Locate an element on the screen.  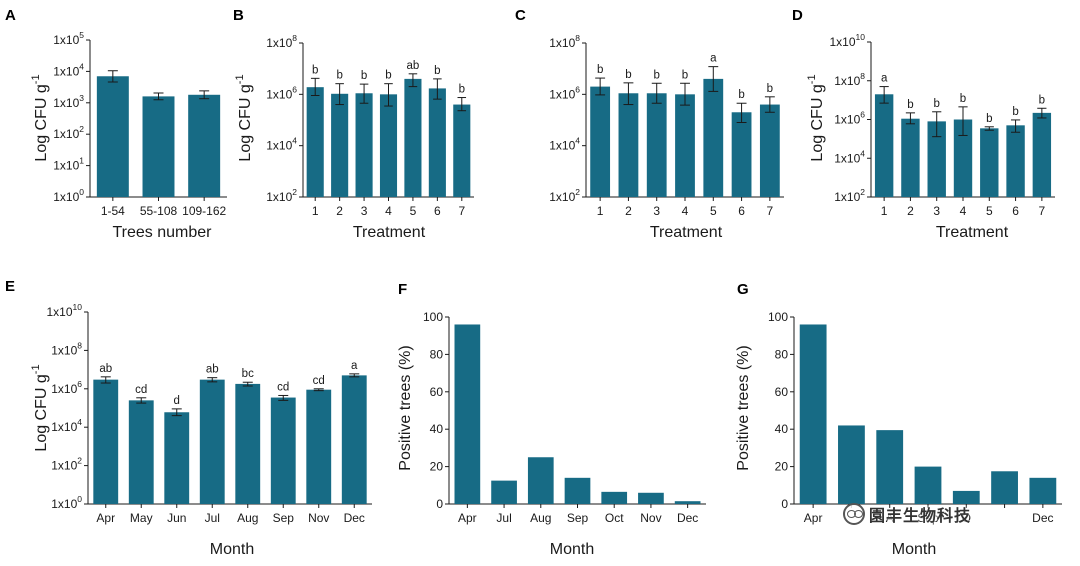
y-tick-label: 0 is located at coordinates (784, 504).